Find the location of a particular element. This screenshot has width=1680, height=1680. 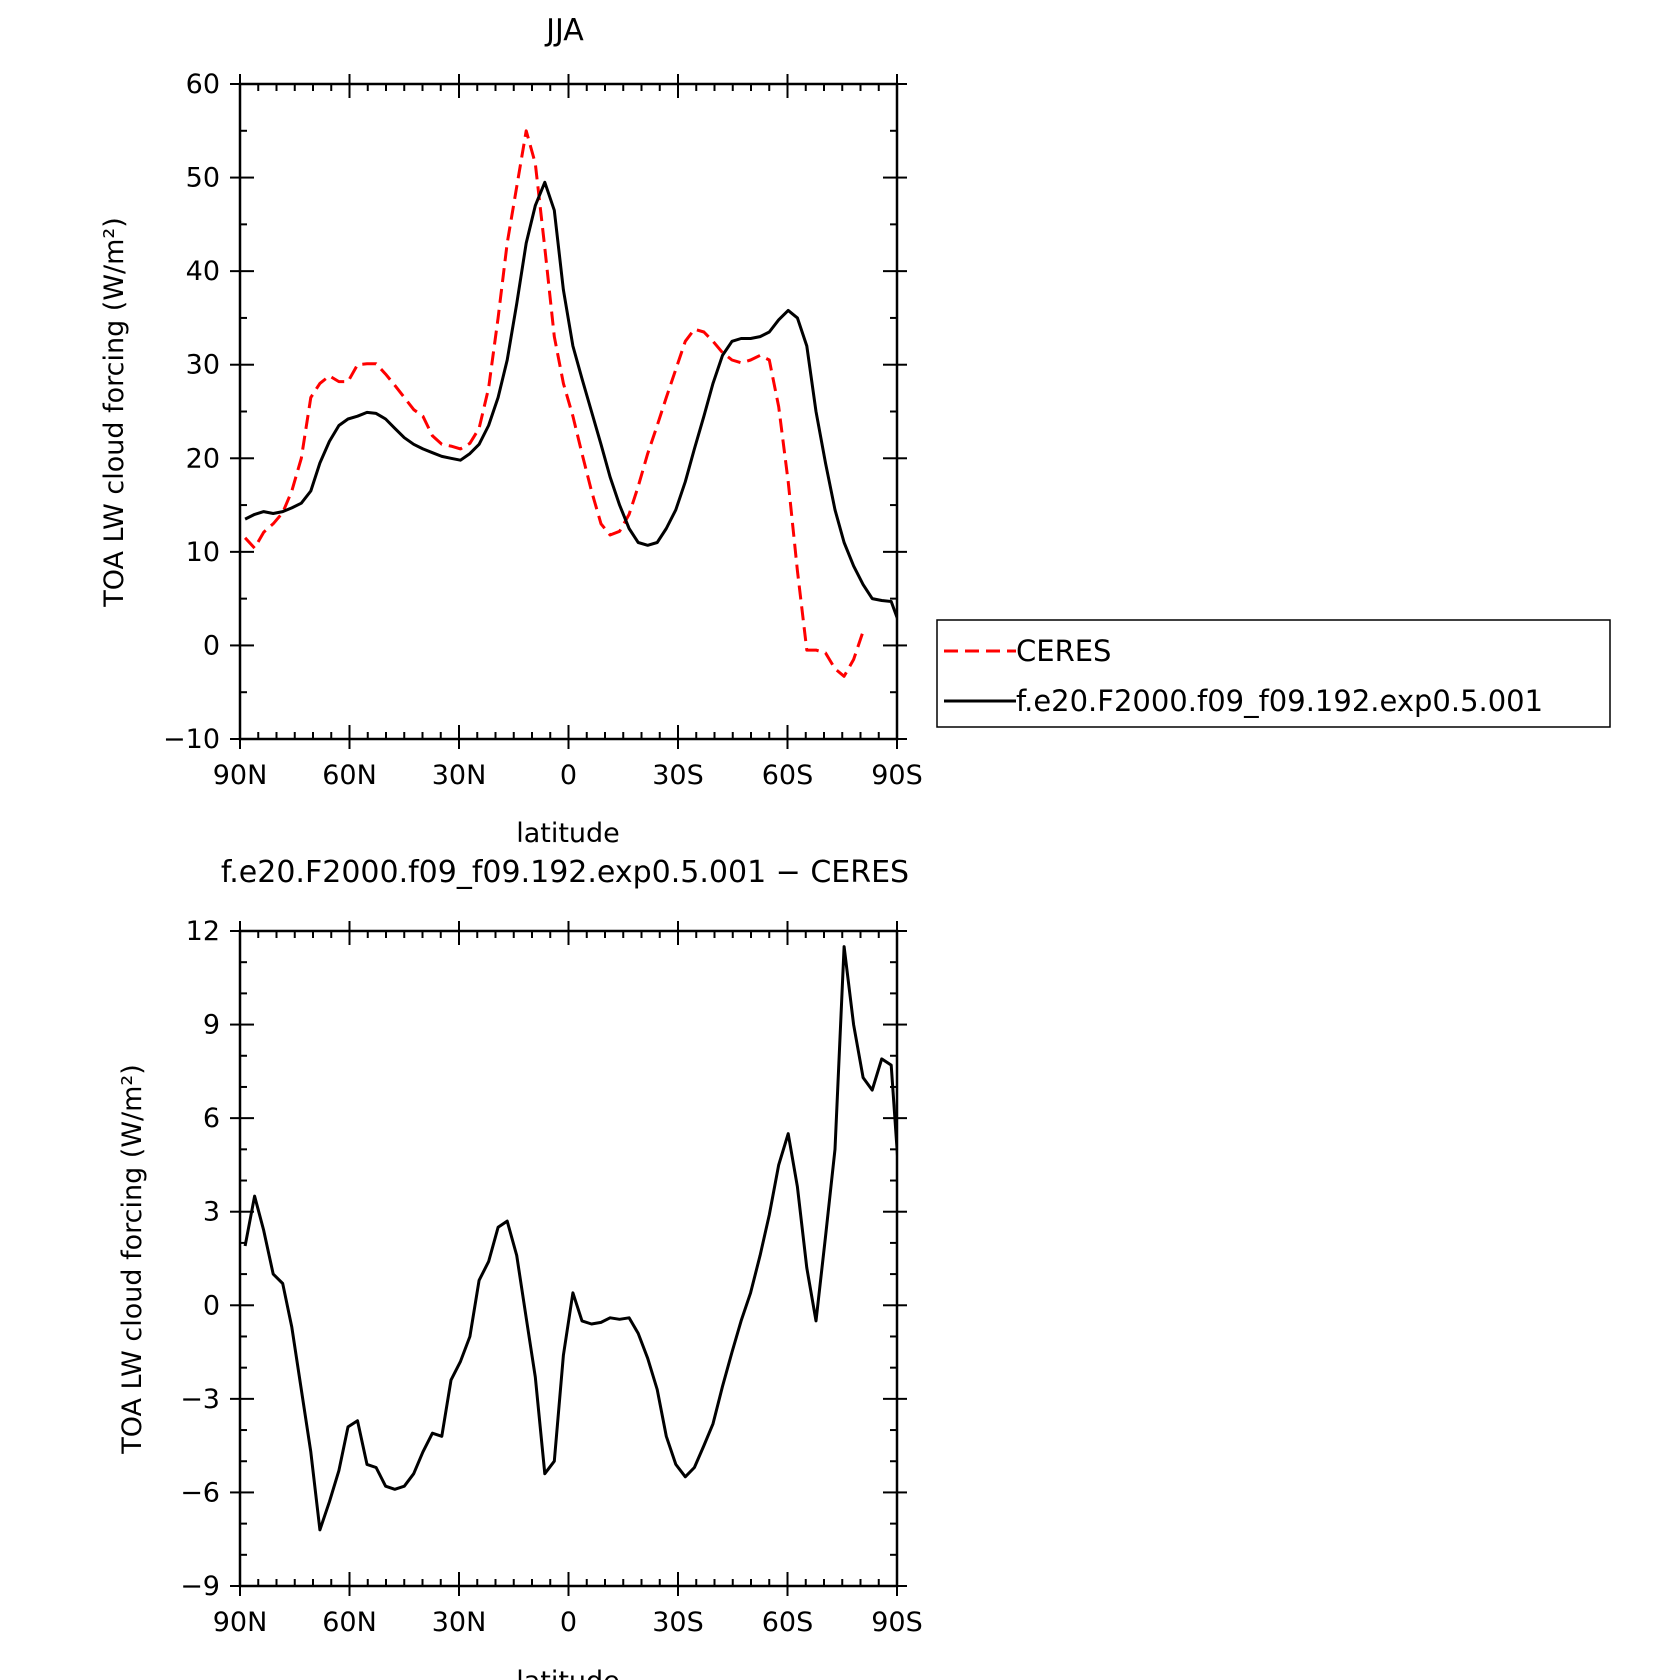

top-y-axis-label: TOA LW cloud forcing (W/m²) is located at coordinates (114, 412).